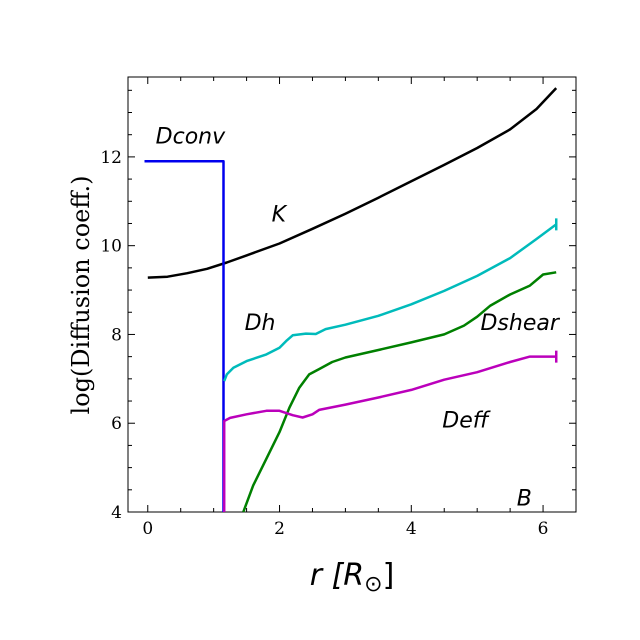  I want to click on annotation-dshear: Dshear, so click(520, 323).